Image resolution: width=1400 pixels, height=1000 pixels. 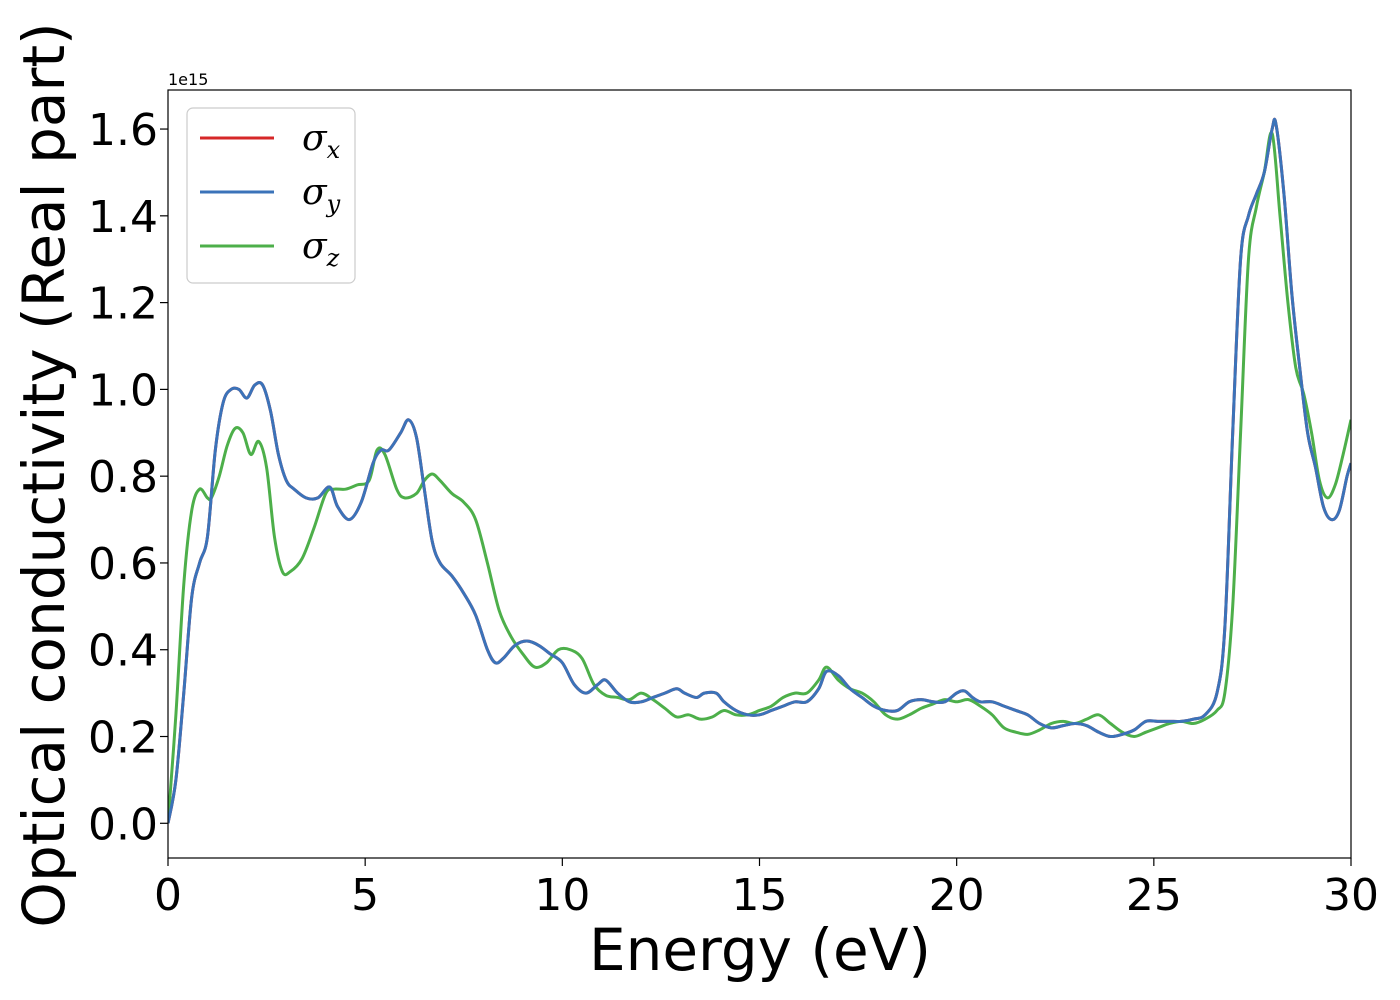 What do you see at coordinates (562, 895) in the screenshot?
I see `x-tick-label: 10` at bounding box center [562, 895].